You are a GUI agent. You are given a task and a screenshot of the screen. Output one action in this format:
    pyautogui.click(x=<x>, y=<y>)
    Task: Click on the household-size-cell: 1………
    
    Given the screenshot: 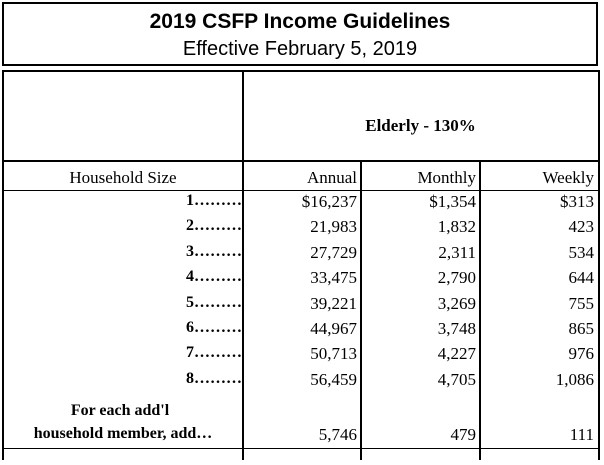 What is the action you would take?
    pyautogui.click(x=214, y=200)
    